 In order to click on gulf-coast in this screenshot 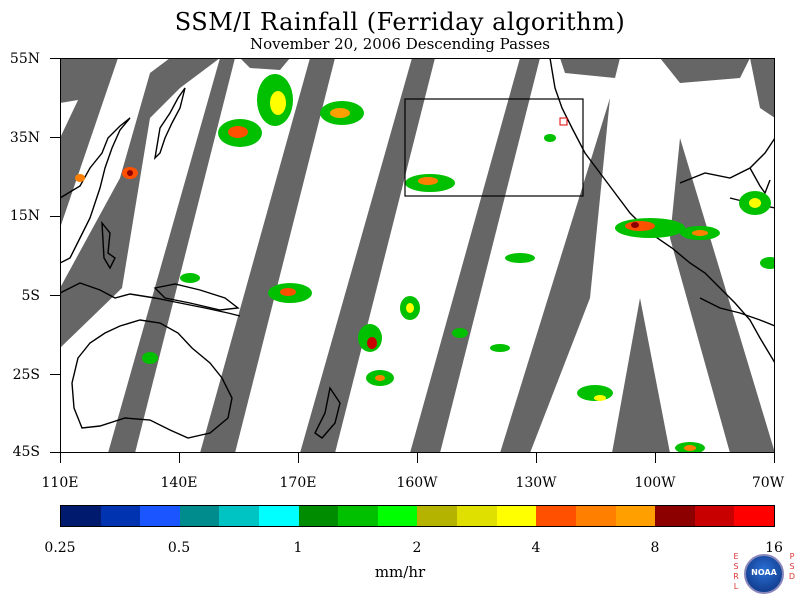, I will do `click(727, 160)`.